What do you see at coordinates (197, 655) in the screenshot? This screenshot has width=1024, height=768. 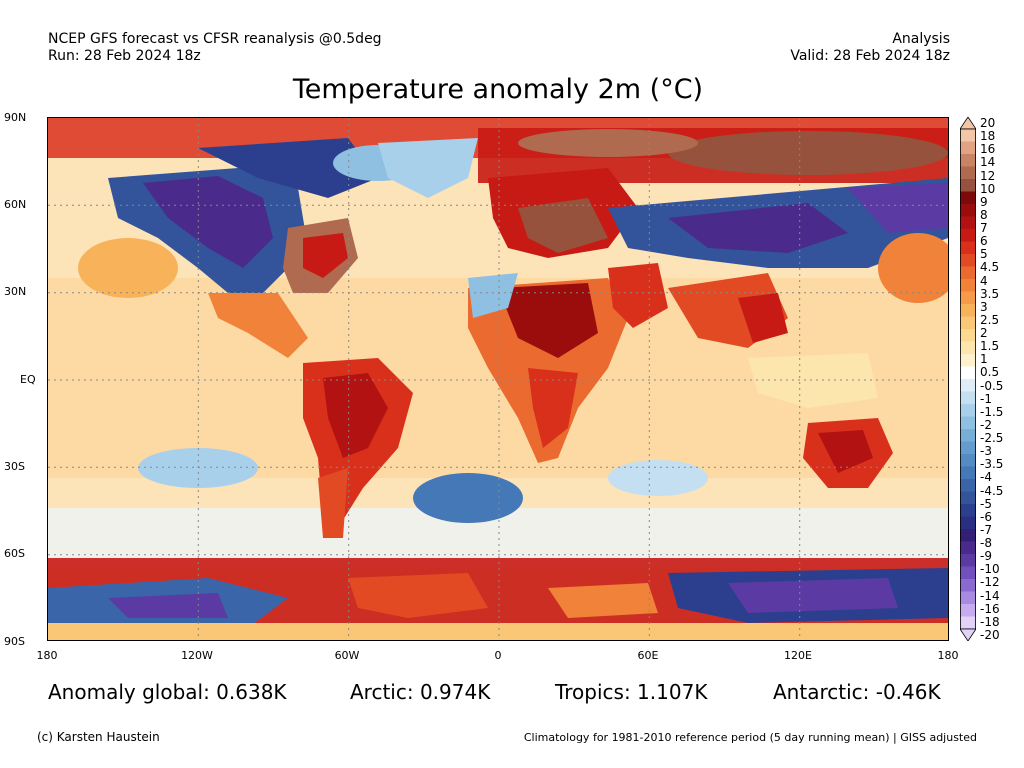 I see `lon-label-120w: 120W` at bounding box center [197, 655].